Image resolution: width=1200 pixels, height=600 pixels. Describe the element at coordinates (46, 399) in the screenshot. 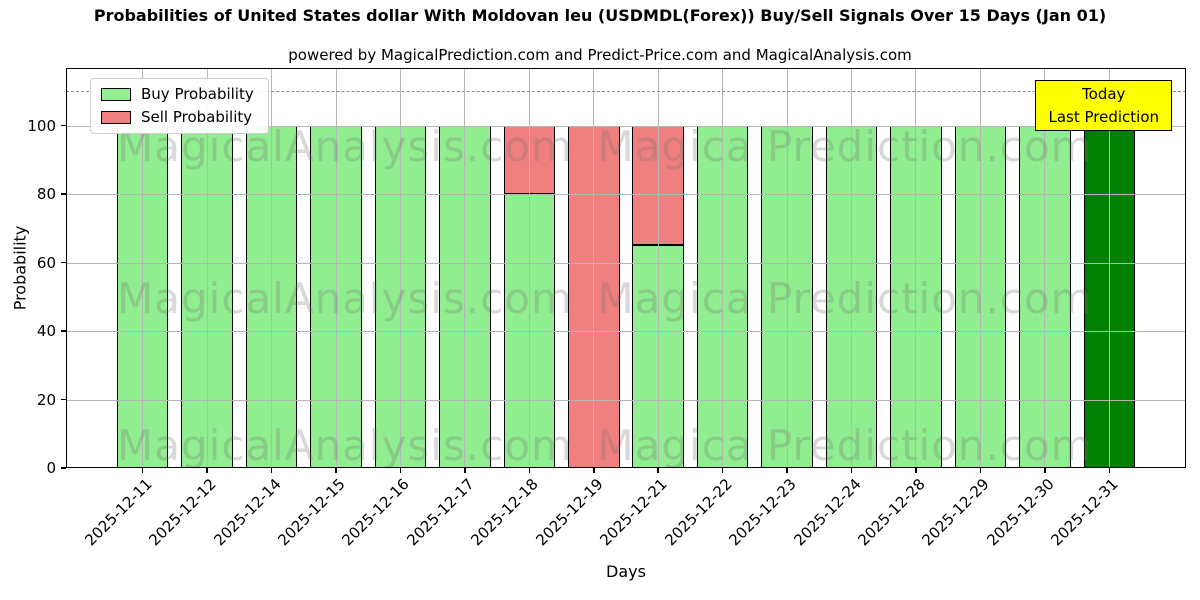

I see `y-tick-label: 20` at that location.